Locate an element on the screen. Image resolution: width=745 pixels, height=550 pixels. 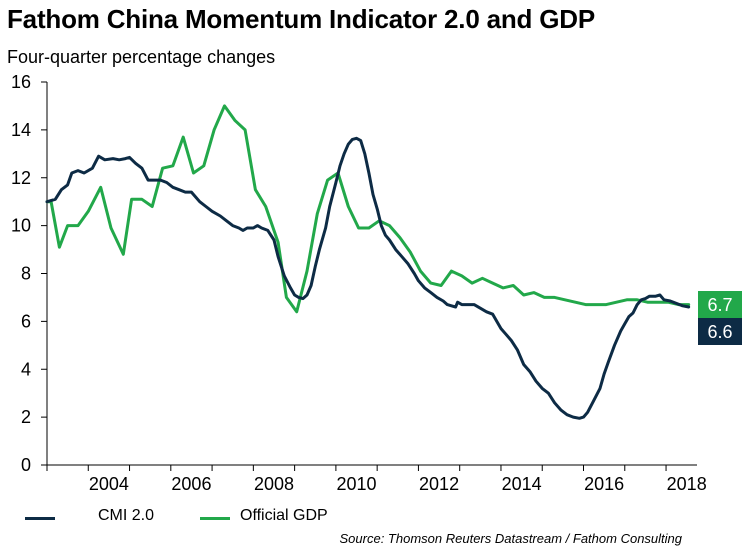
x-tick-label: 2010 is located at coordinates (357, 484).